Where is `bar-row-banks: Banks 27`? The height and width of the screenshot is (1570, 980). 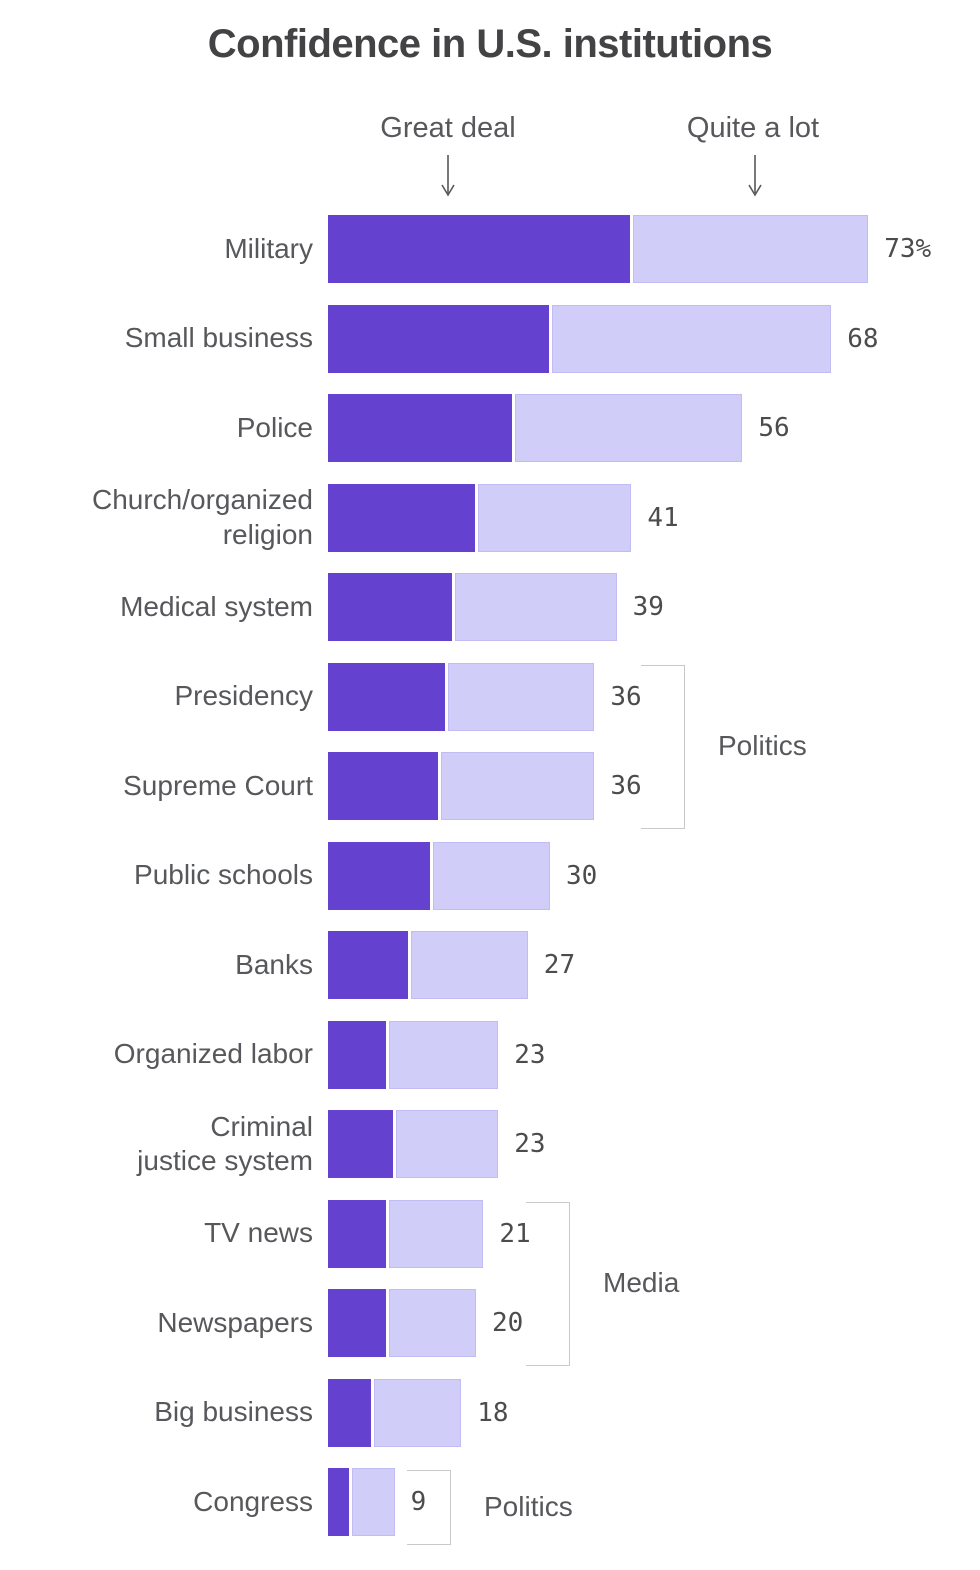 bar-row-banks: Banks 27 is located at coordinates (490, 965).